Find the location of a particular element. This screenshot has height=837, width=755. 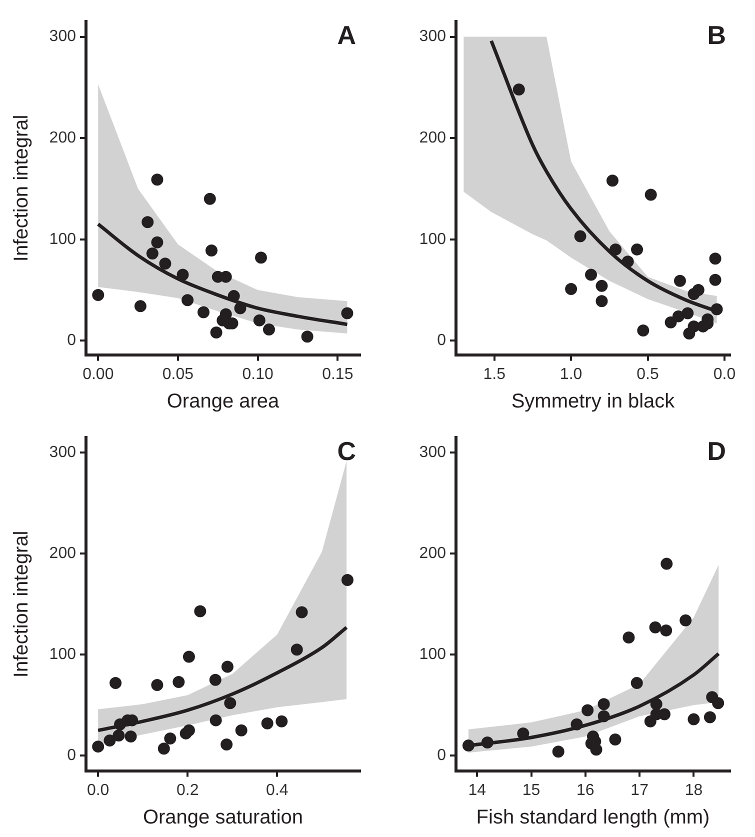

x-axis-title: Orange area is located at coordinates (223, 401).